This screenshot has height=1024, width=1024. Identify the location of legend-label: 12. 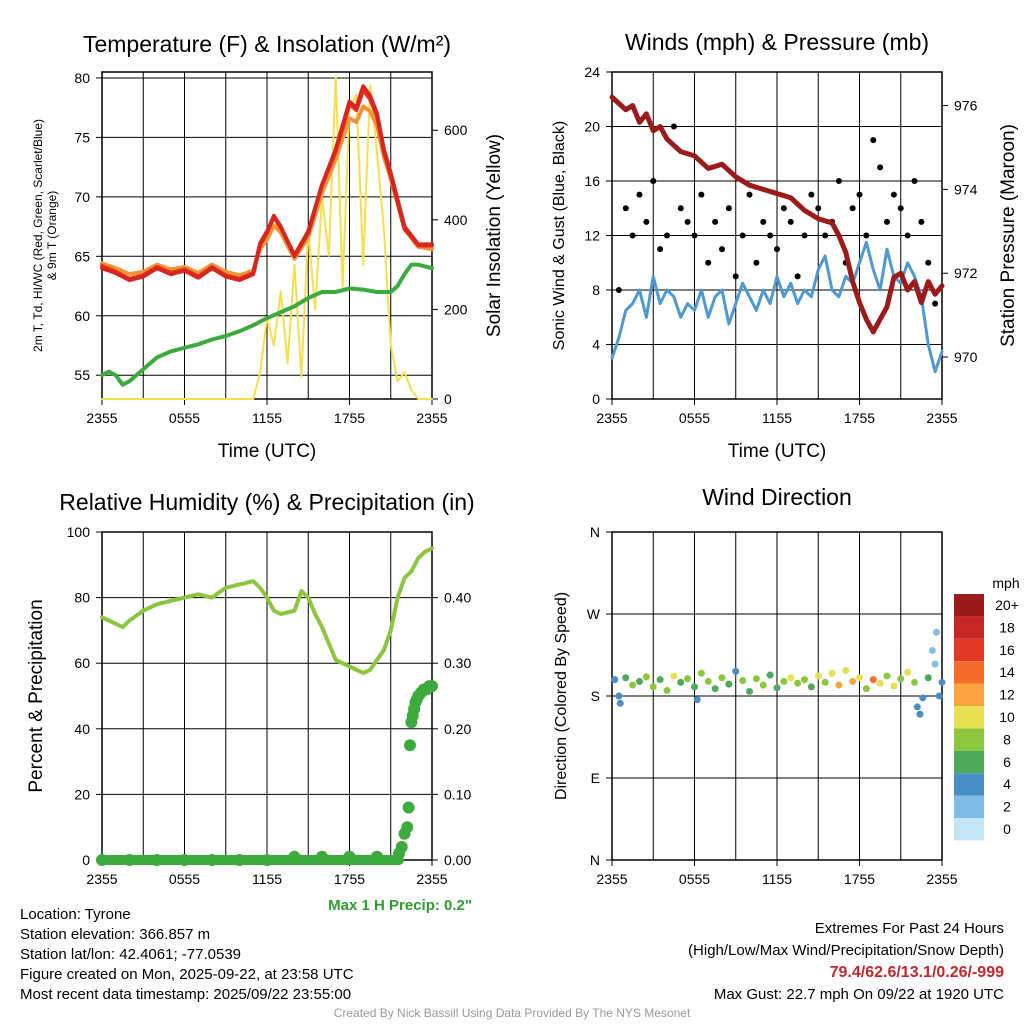
(1007, 695).